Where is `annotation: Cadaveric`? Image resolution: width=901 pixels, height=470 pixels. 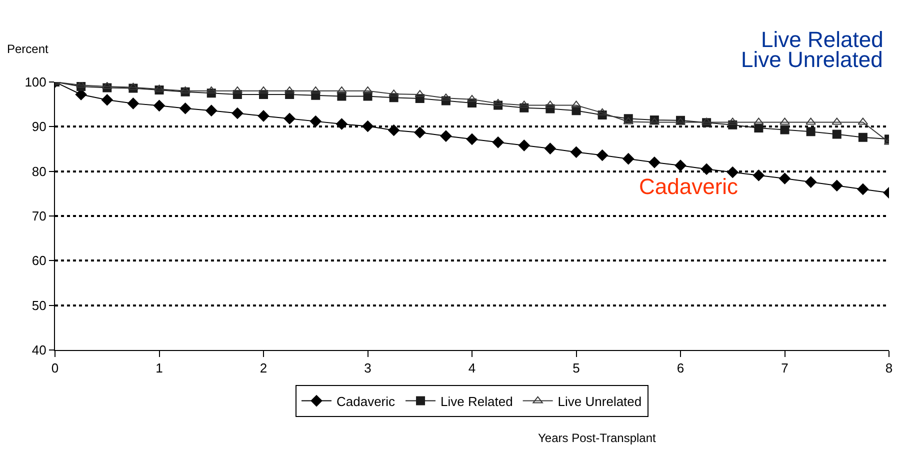 annotation: Cadaveric is located at coordinates (688, 186).